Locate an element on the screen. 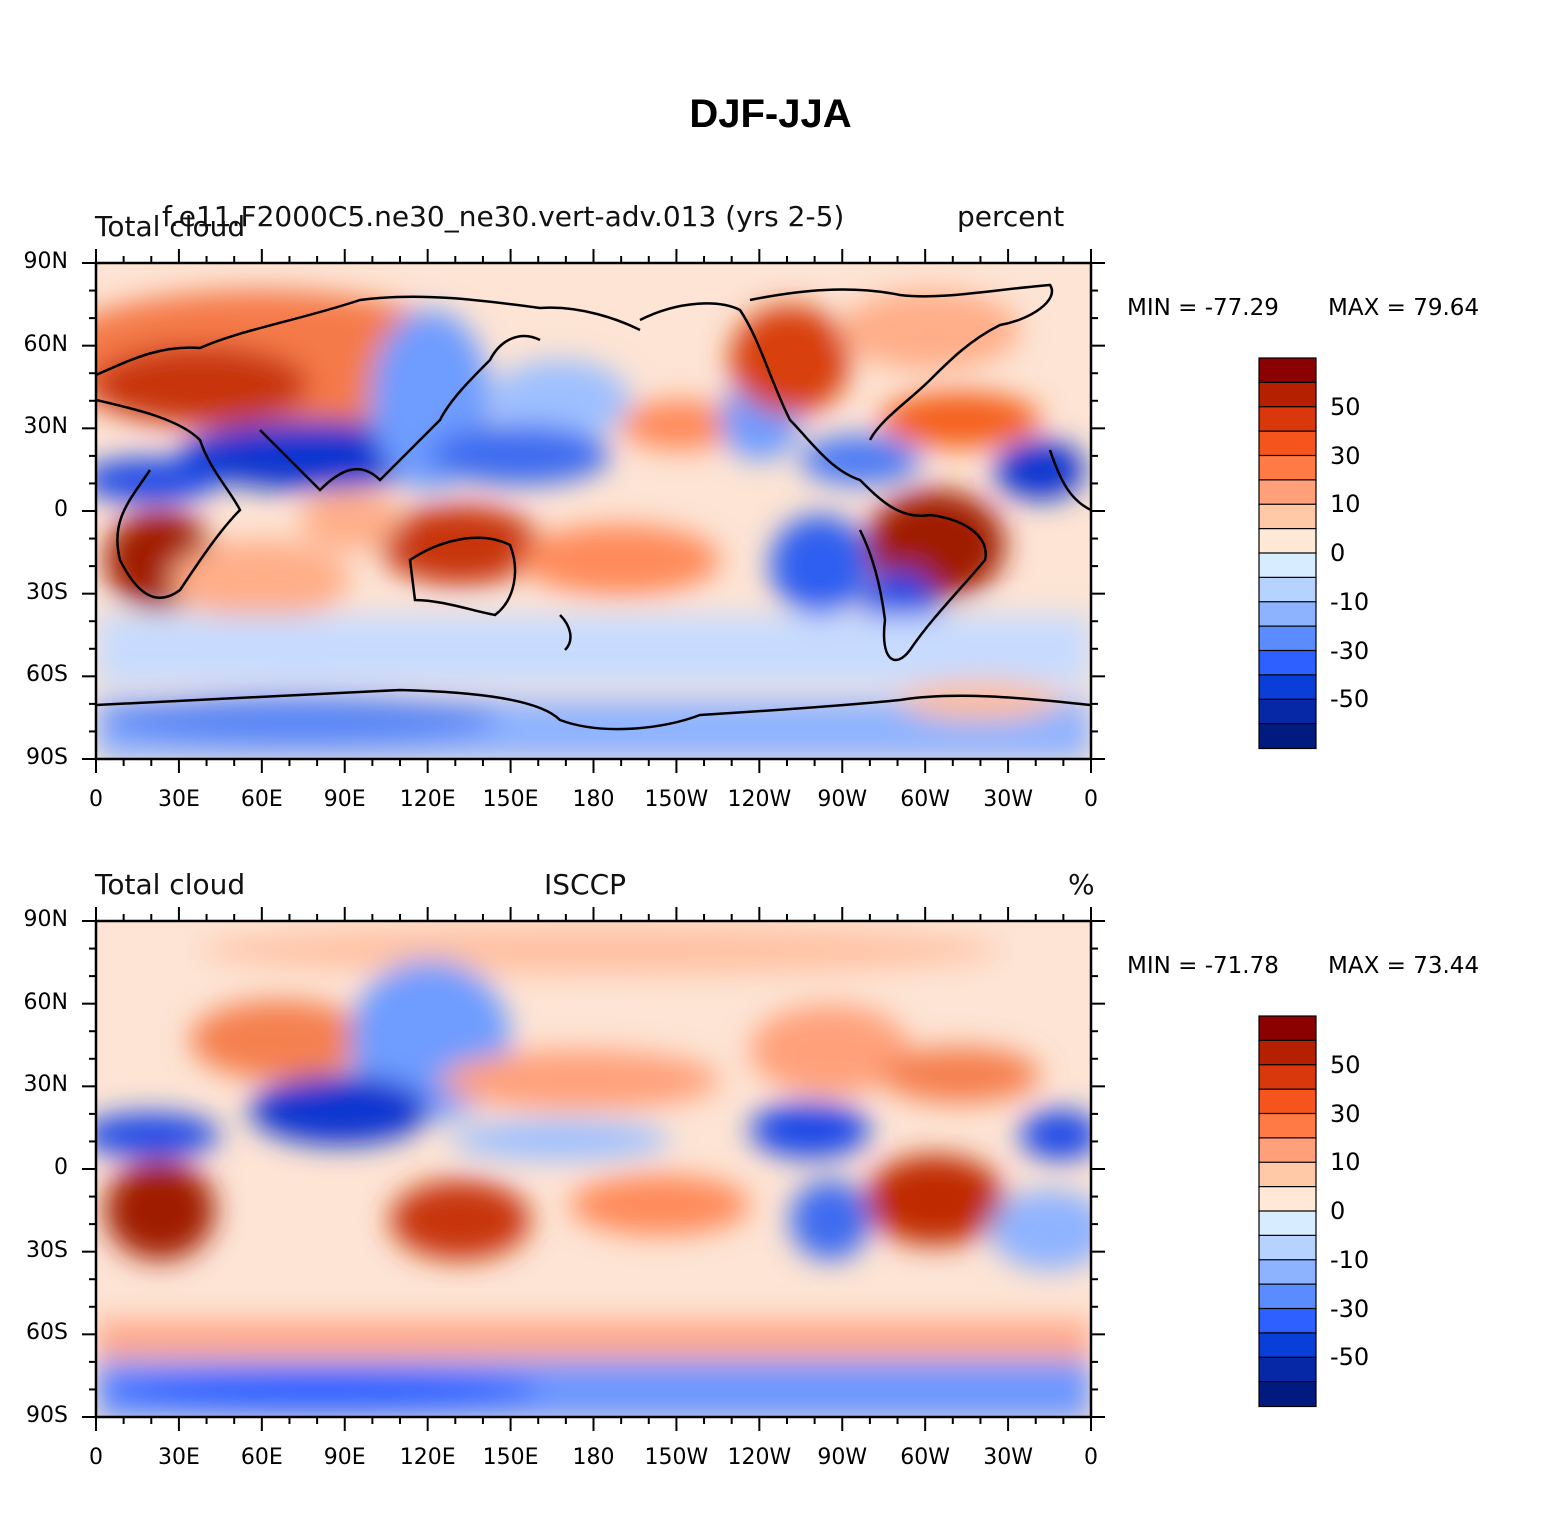  panel2-left-label: Total cloud is located at coordinates (170, 884).